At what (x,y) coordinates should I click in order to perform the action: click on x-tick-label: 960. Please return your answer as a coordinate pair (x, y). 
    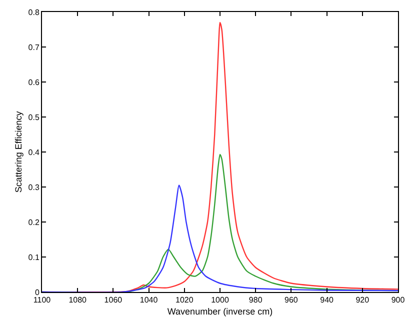
    Looking at the image, I should click on (291, 300).